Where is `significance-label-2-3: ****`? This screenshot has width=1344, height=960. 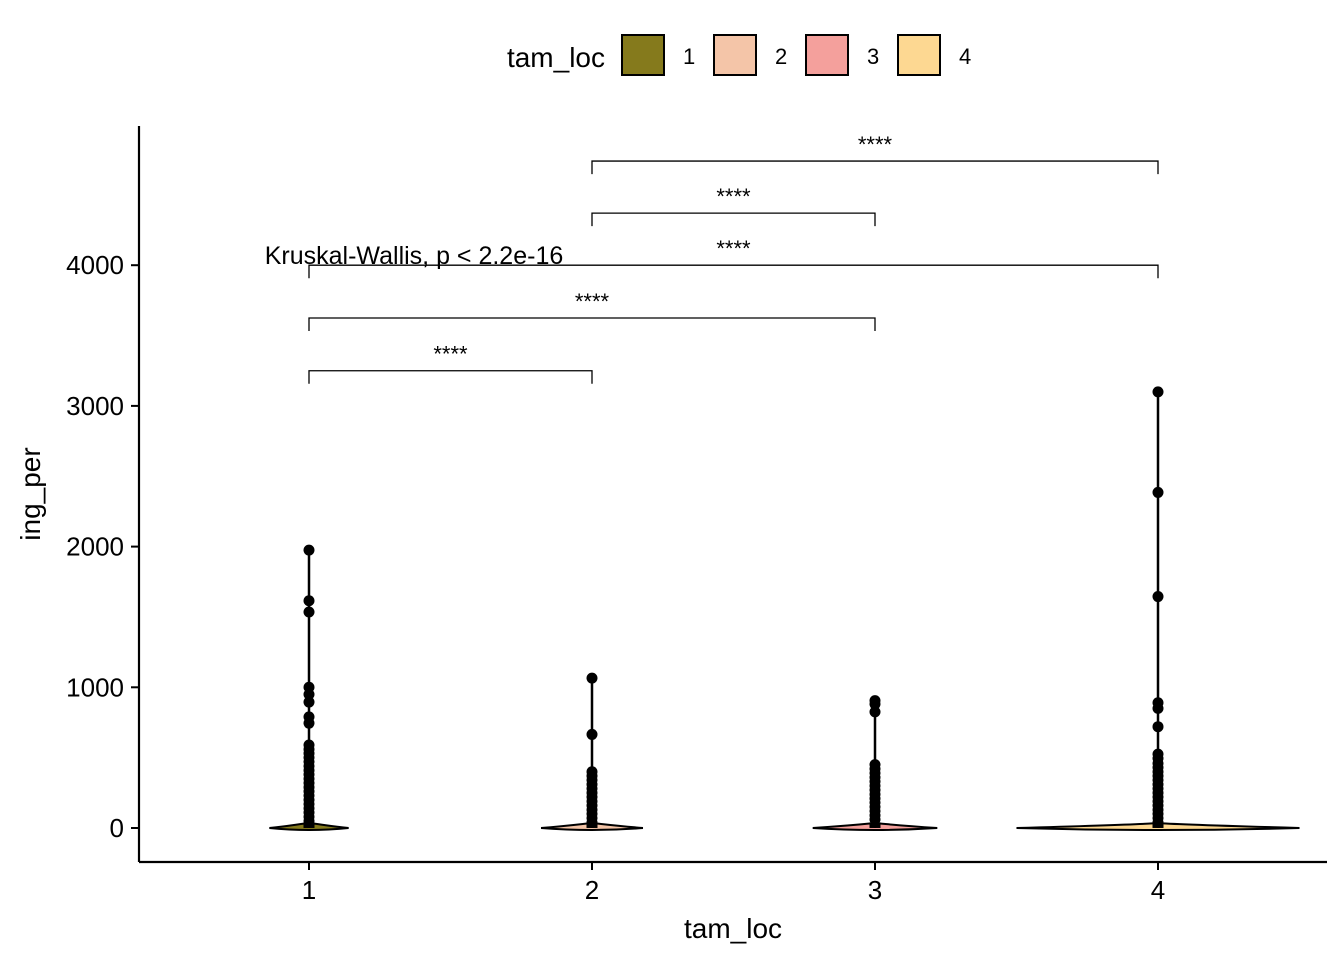 significance-label-2-3: **** is located at coordinates (733, 196).